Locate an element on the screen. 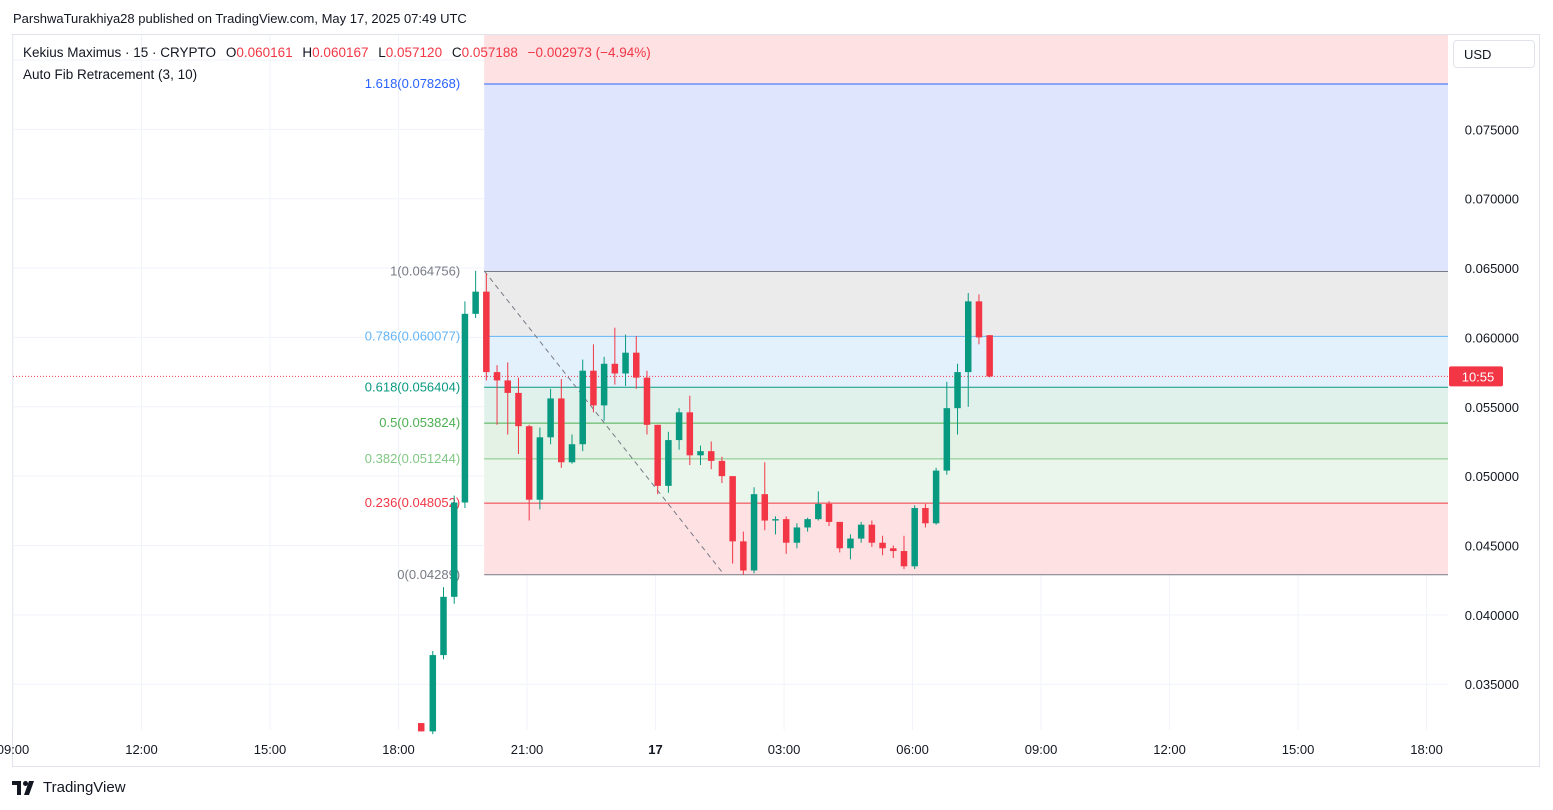  x-tick-label: 03:00 is located at coordinates (784, 749).